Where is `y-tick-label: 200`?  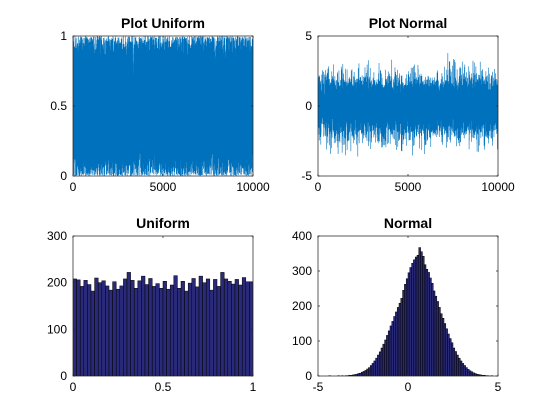 y-tick-label: 200 is located at coordinates (57, 283).